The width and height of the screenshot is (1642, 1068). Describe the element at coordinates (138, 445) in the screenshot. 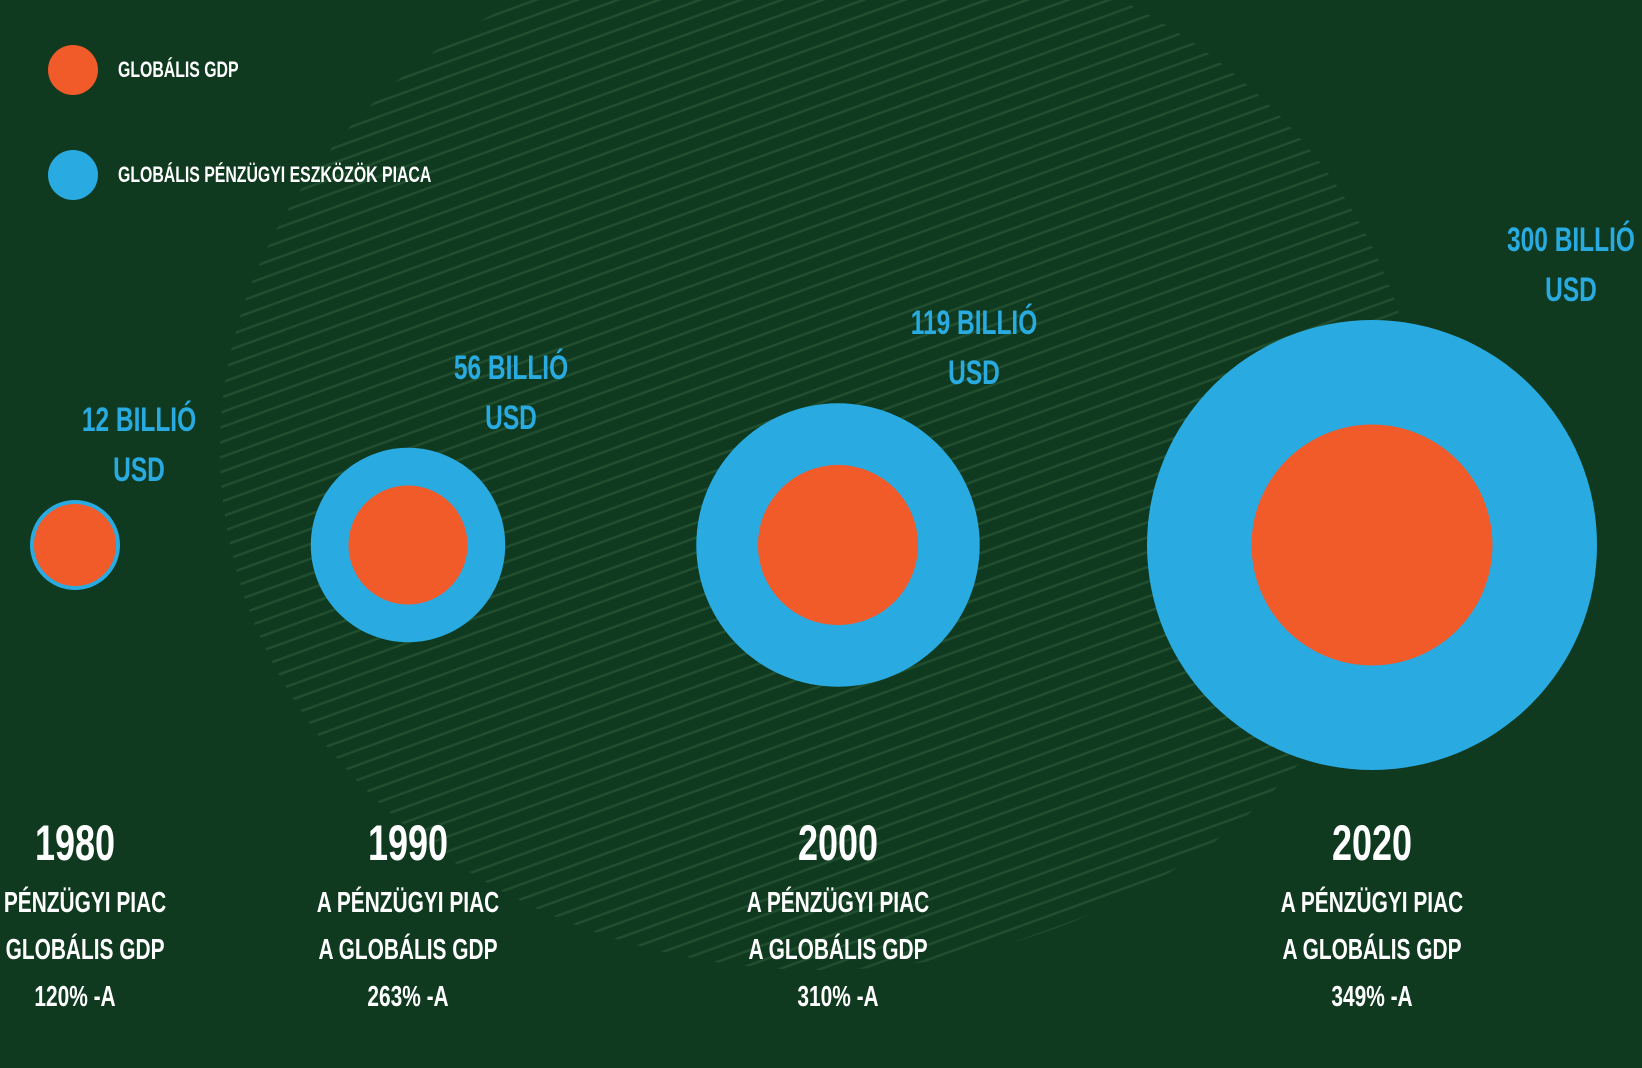

I see `value-label: 12 BILLIÓ USD` at that location.